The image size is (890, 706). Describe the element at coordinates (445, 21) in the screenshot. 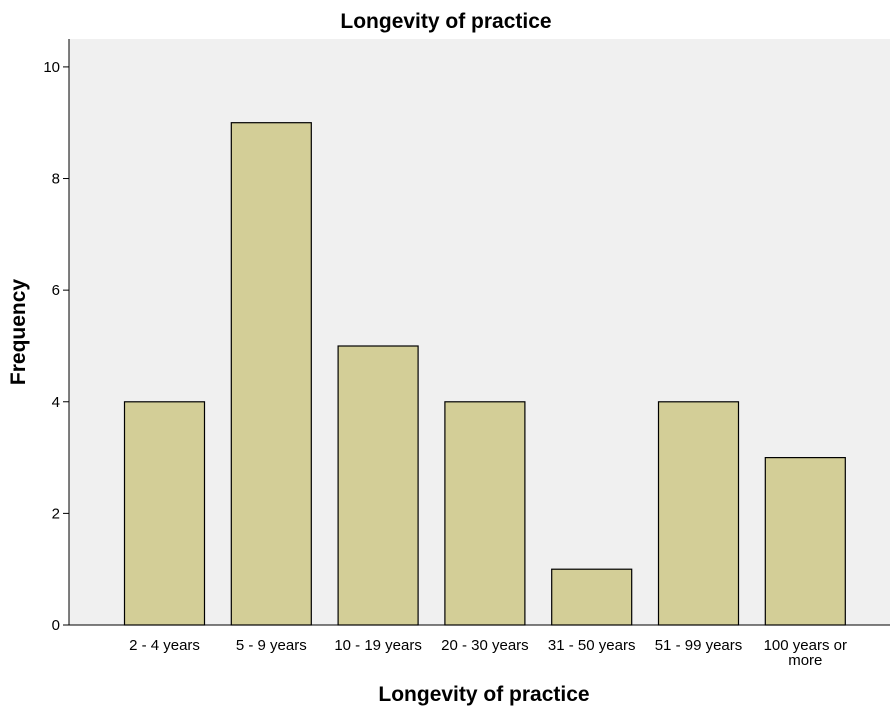

I see `chart-title: Longevity of practice` at that location.